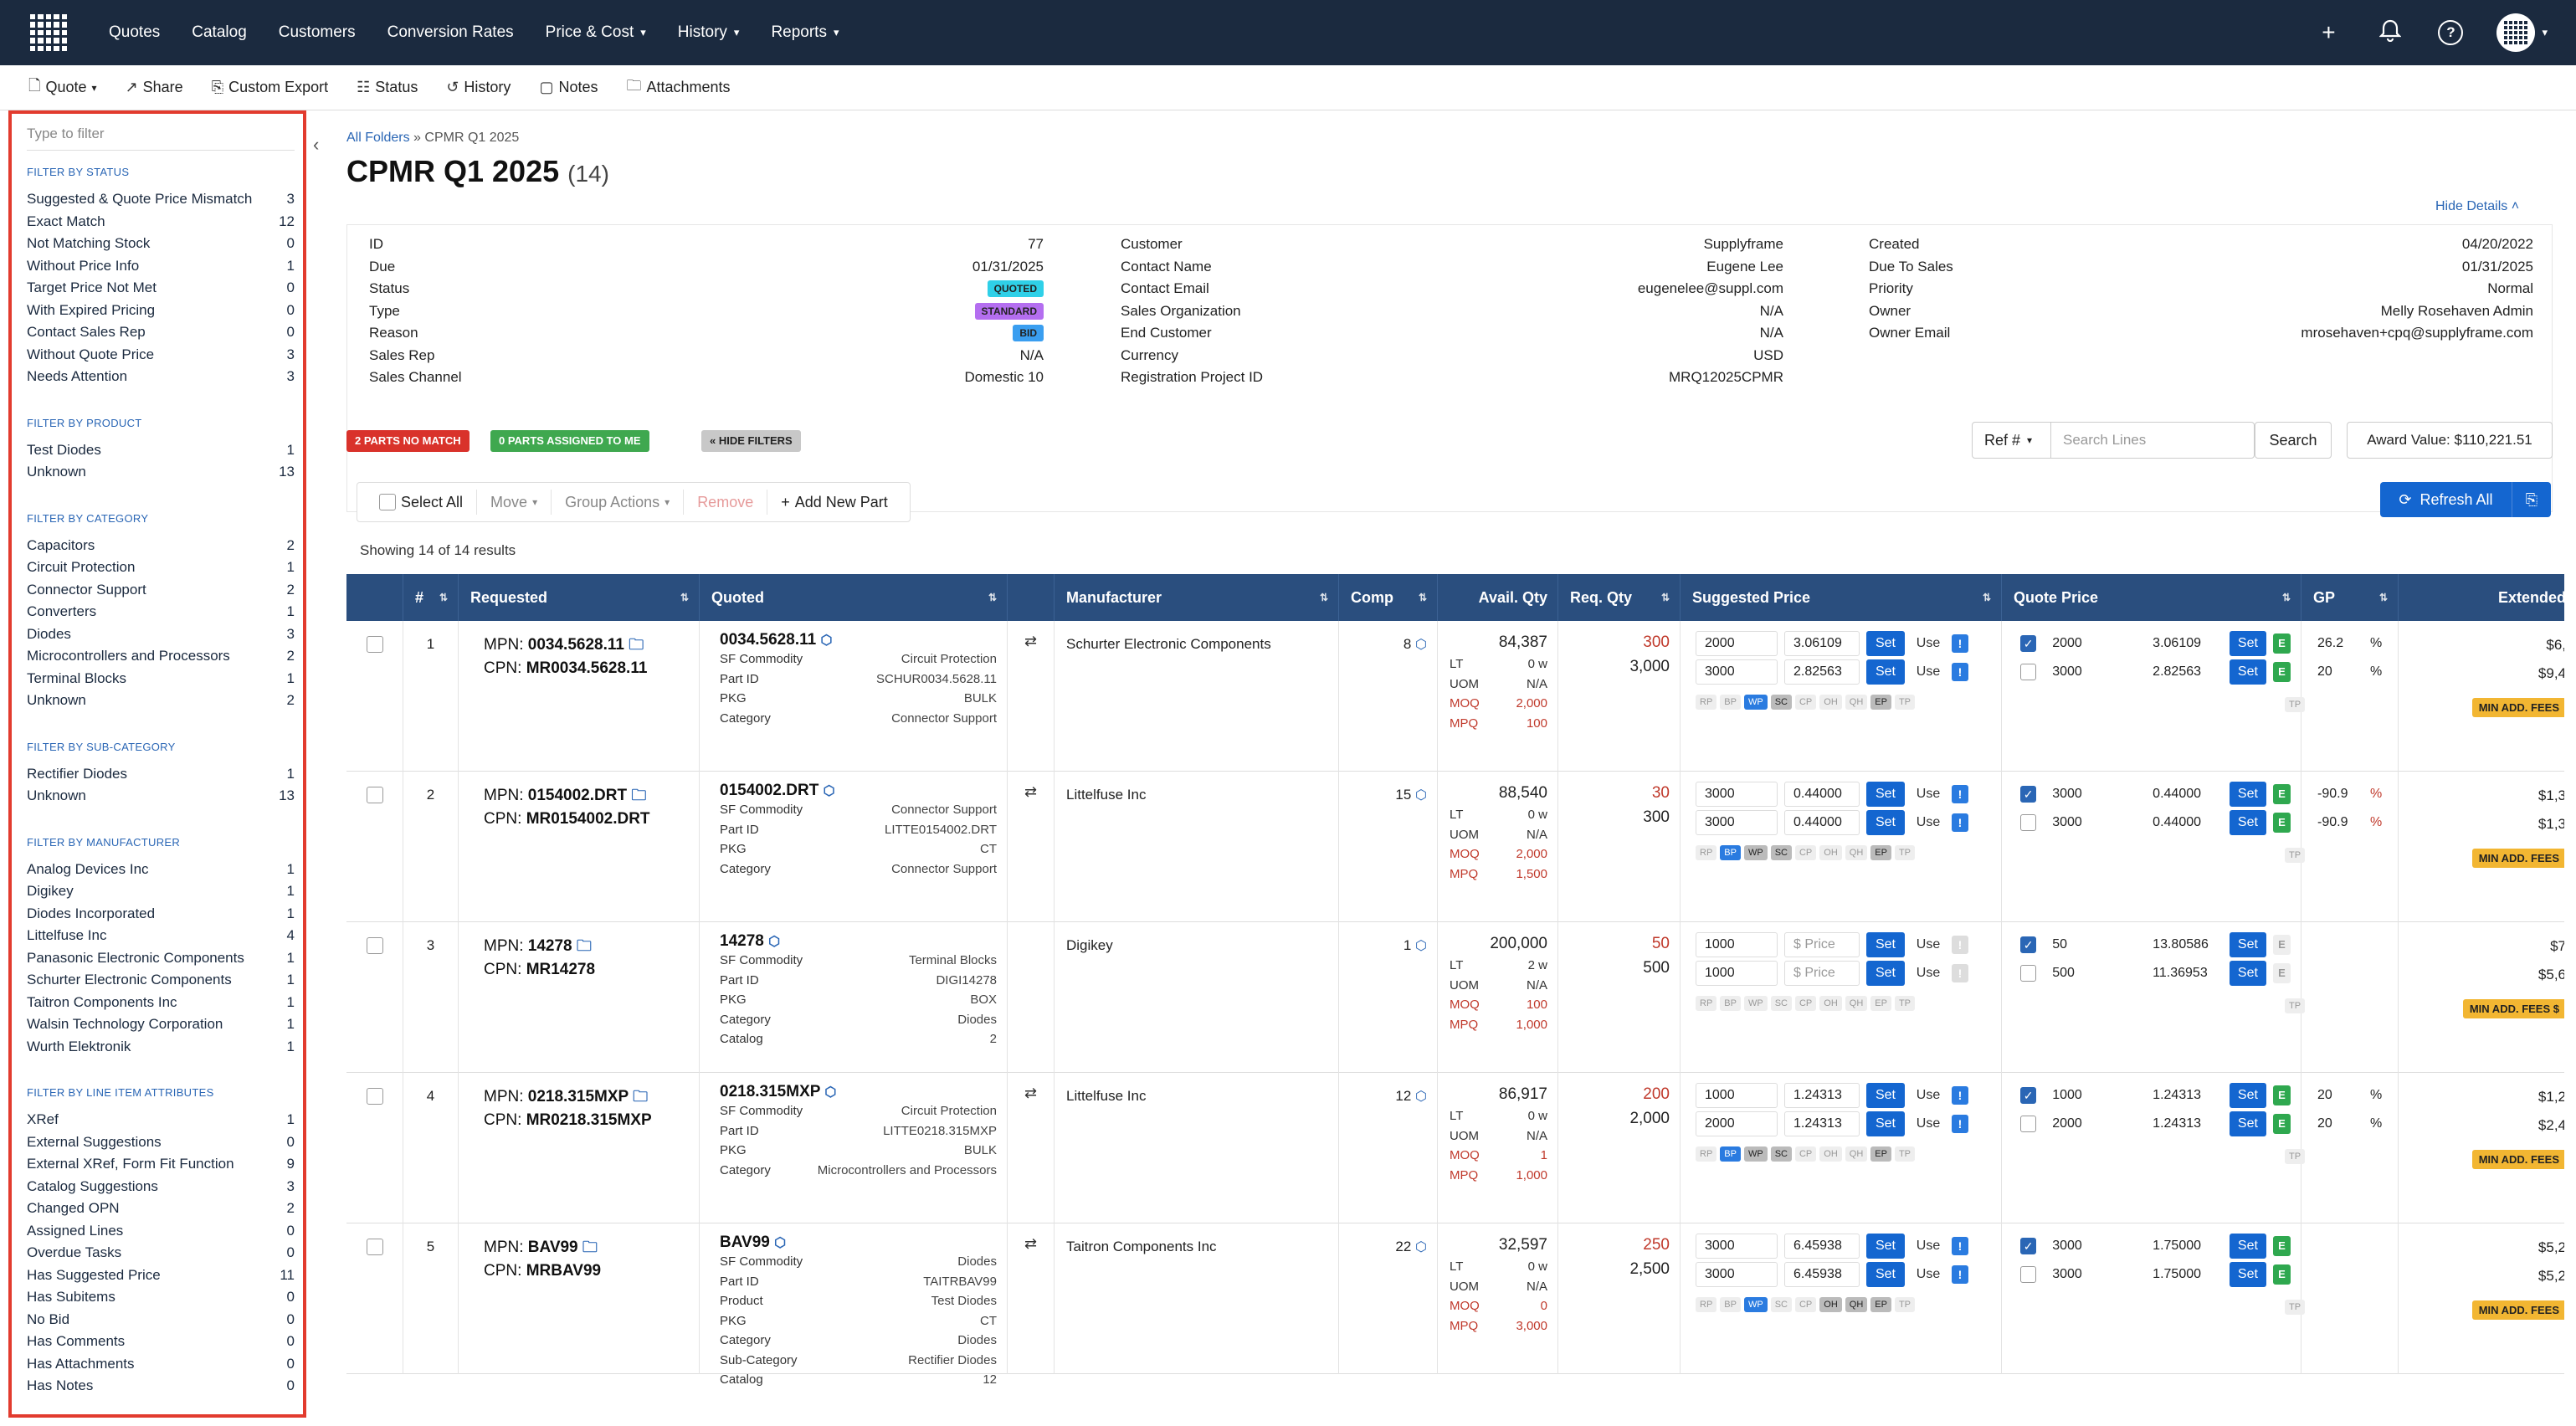 The image size is (2576, 1426). I want to click on search-button: Search, so click(2293, 441).